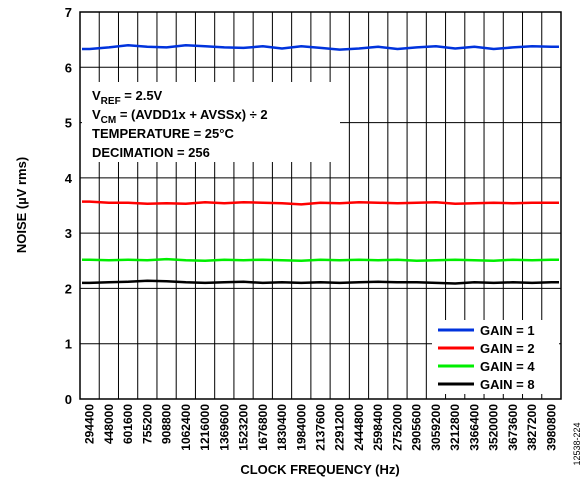 This screenshot has height=482, width=584. I want to click on x-tick-label: 601600, so click(128, 424).